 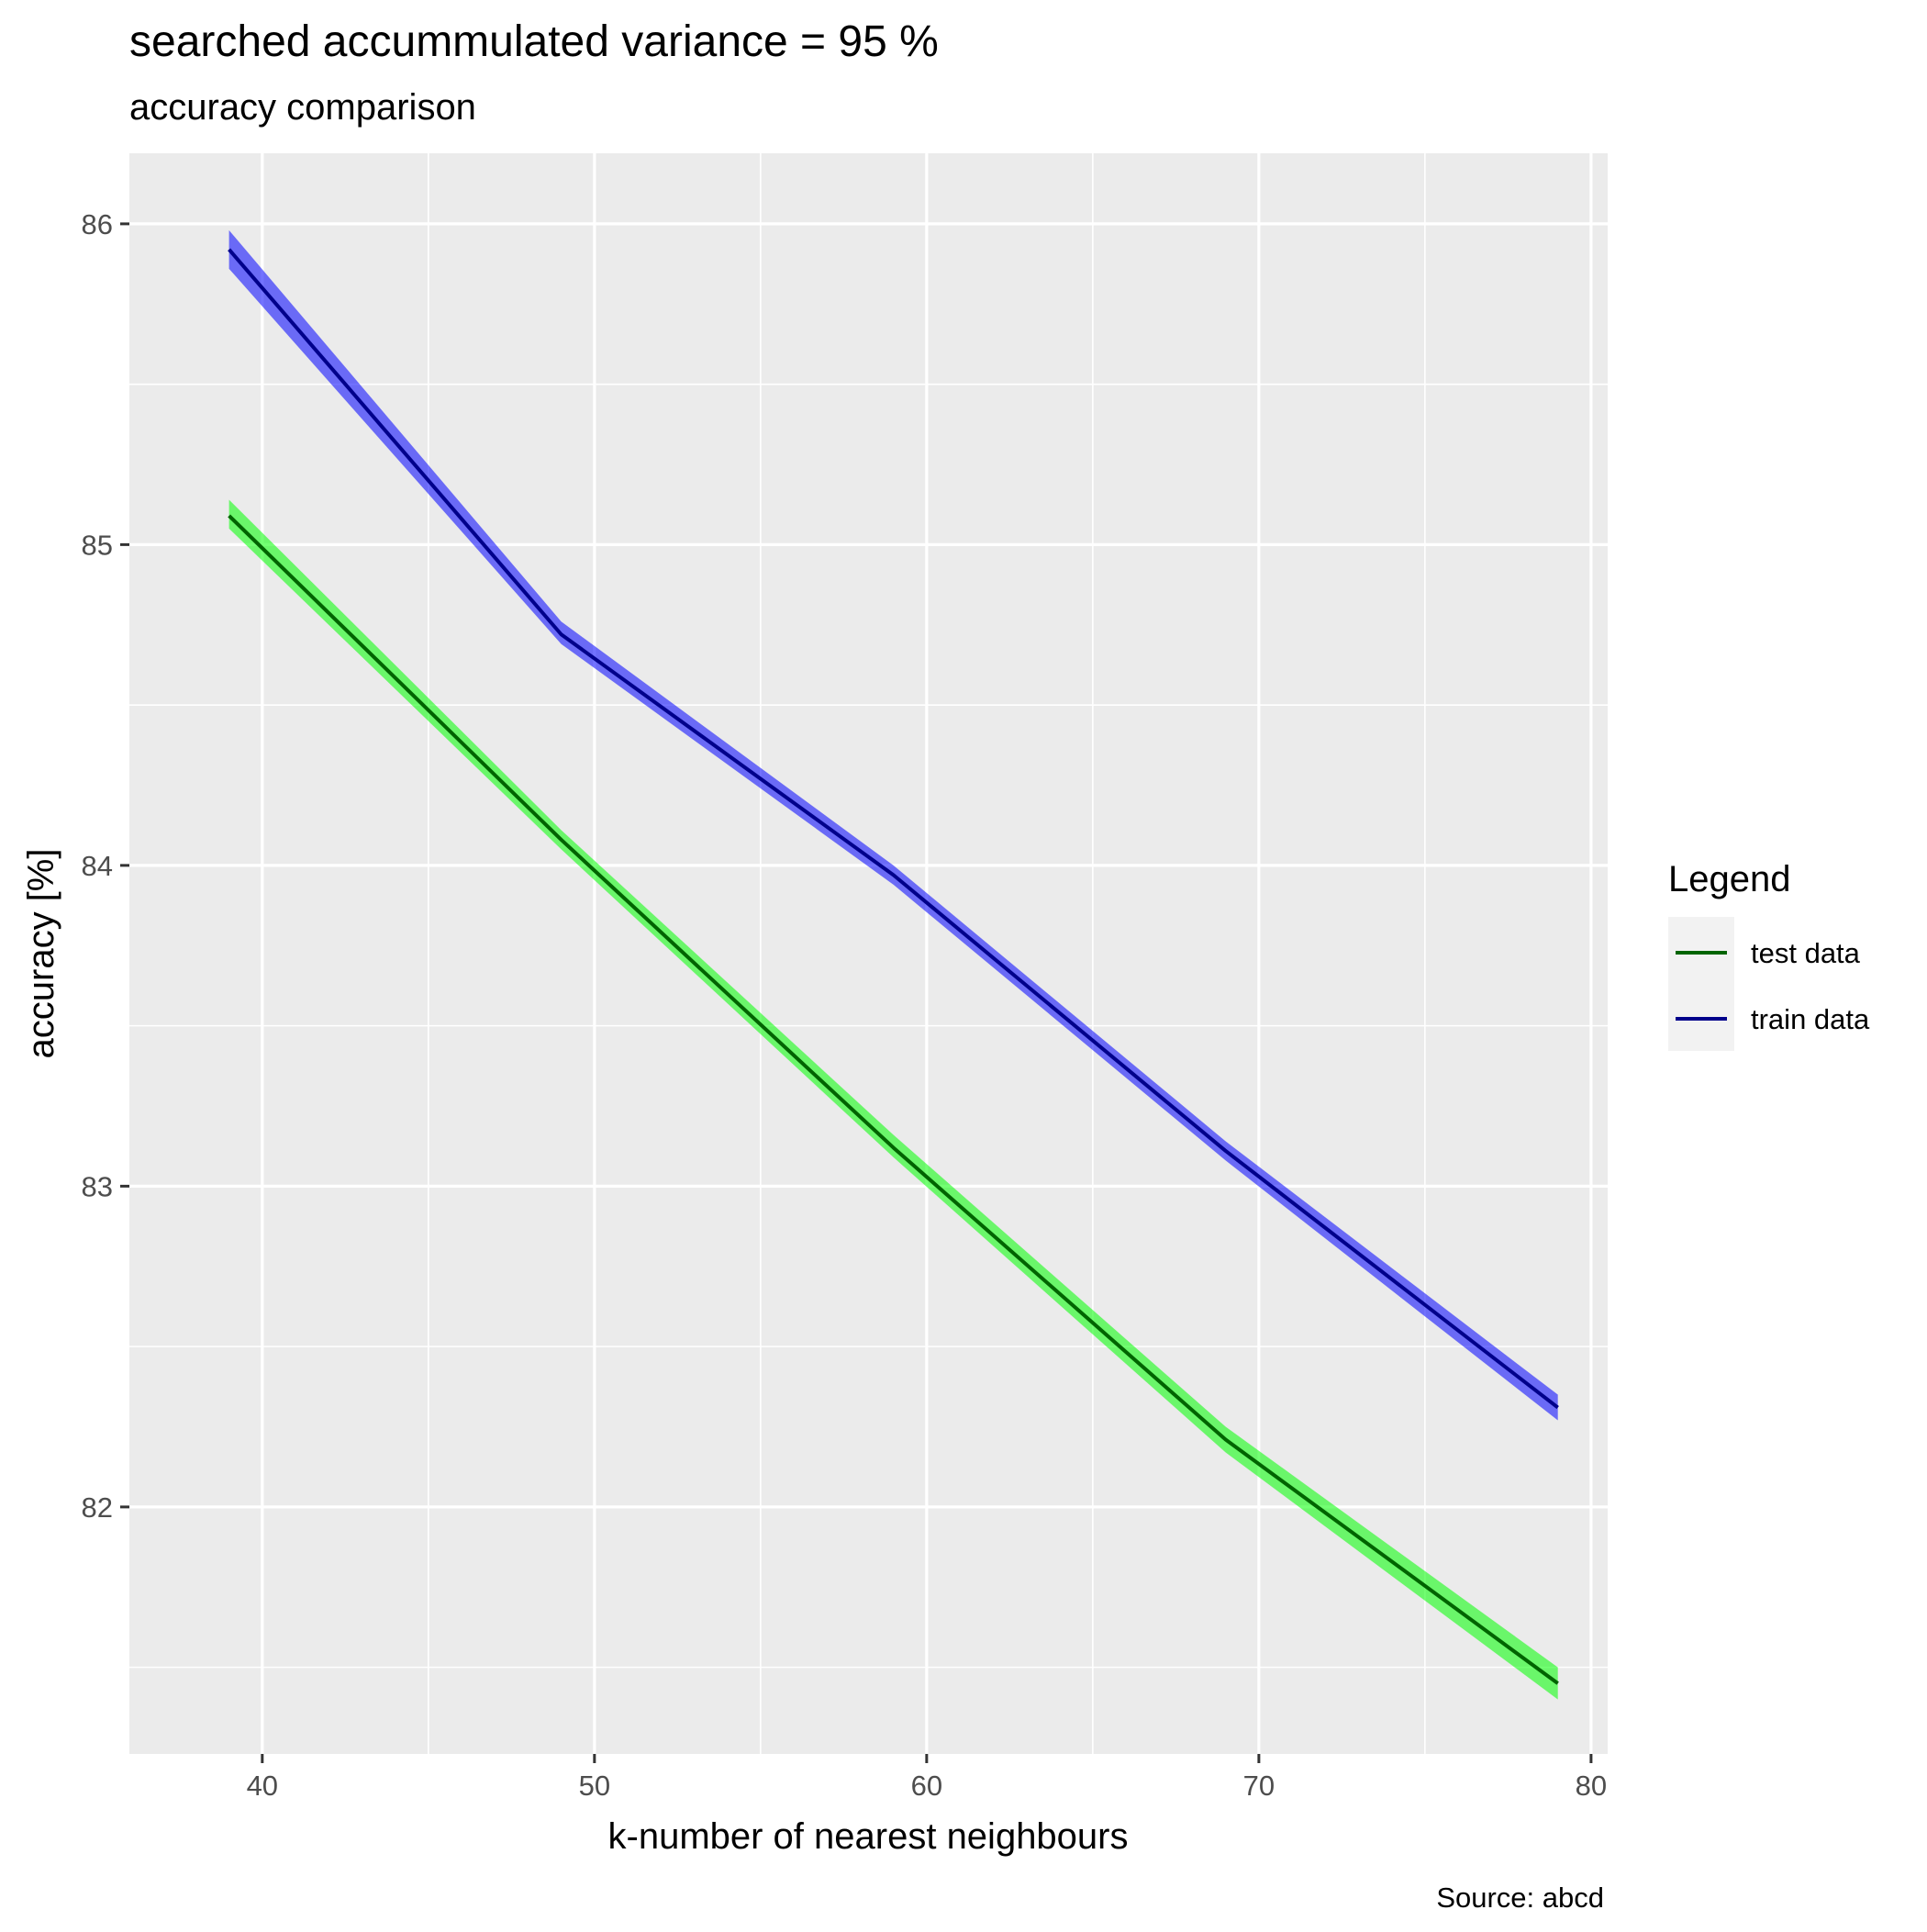 What do you see at coordinates (1806, 953) in the screenshot?
I see `legend-label: test data` at bounding box center [1806, 953].